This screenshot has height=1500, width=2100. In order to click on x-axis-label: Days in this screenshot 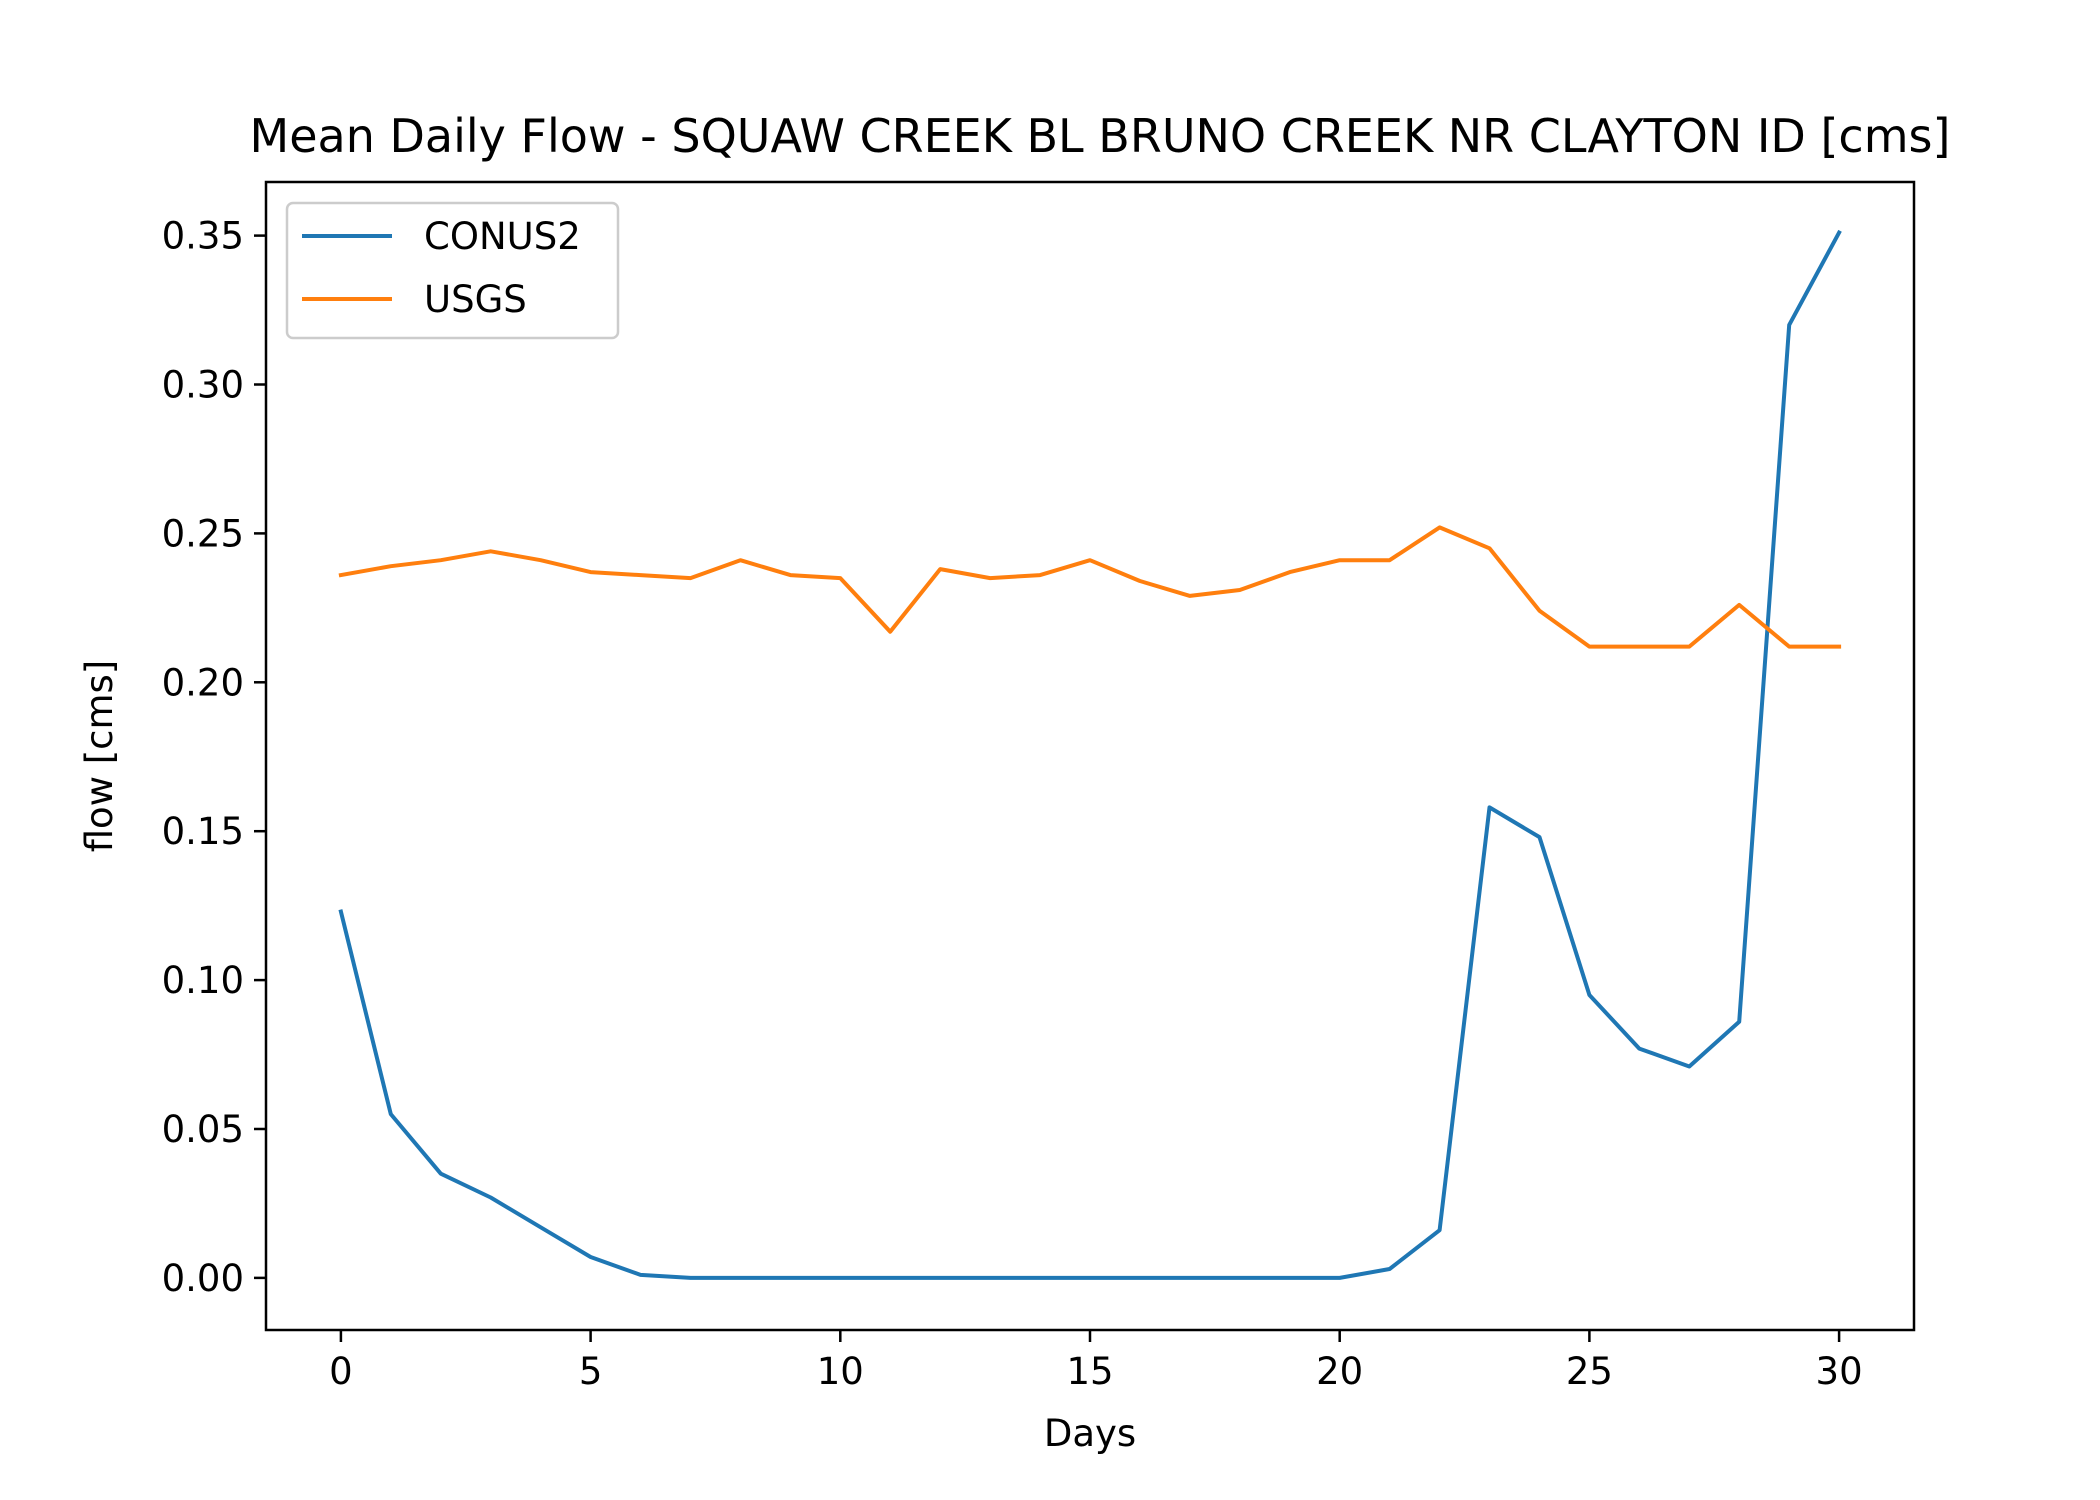, I will do `click(1090, 1433)`.